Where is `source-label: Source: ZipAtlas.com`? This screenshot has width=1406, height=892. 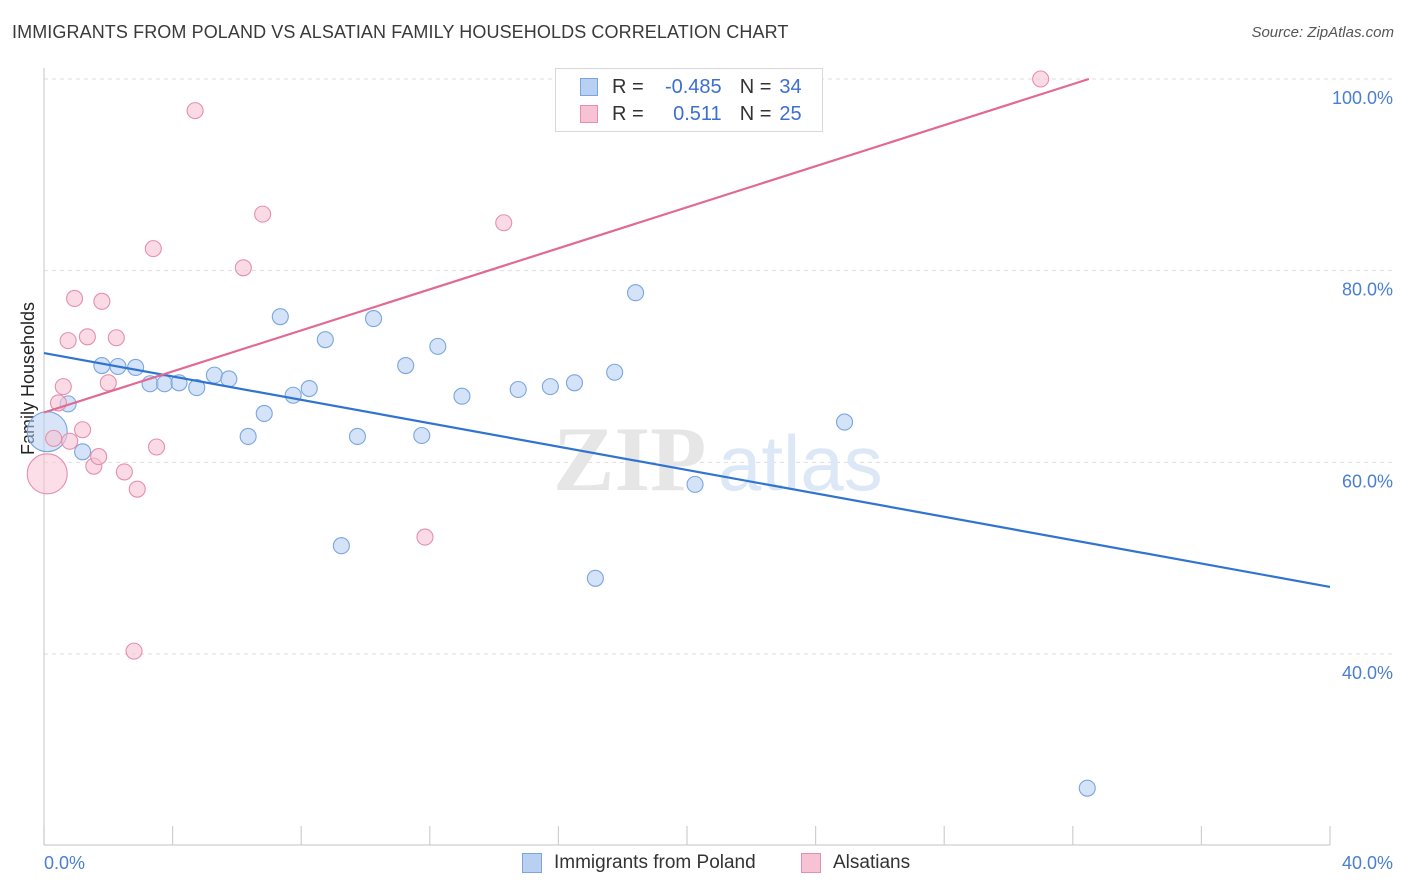
source-label: Source: ZipAtlas.com is located at coordinates (1322, 32).